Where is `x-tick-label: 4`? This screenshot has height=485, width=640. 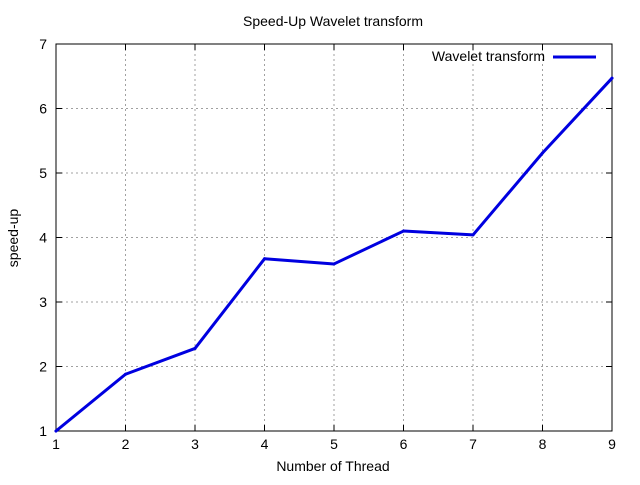
x-tick-label: 4 is located at coordinates (265, 444).